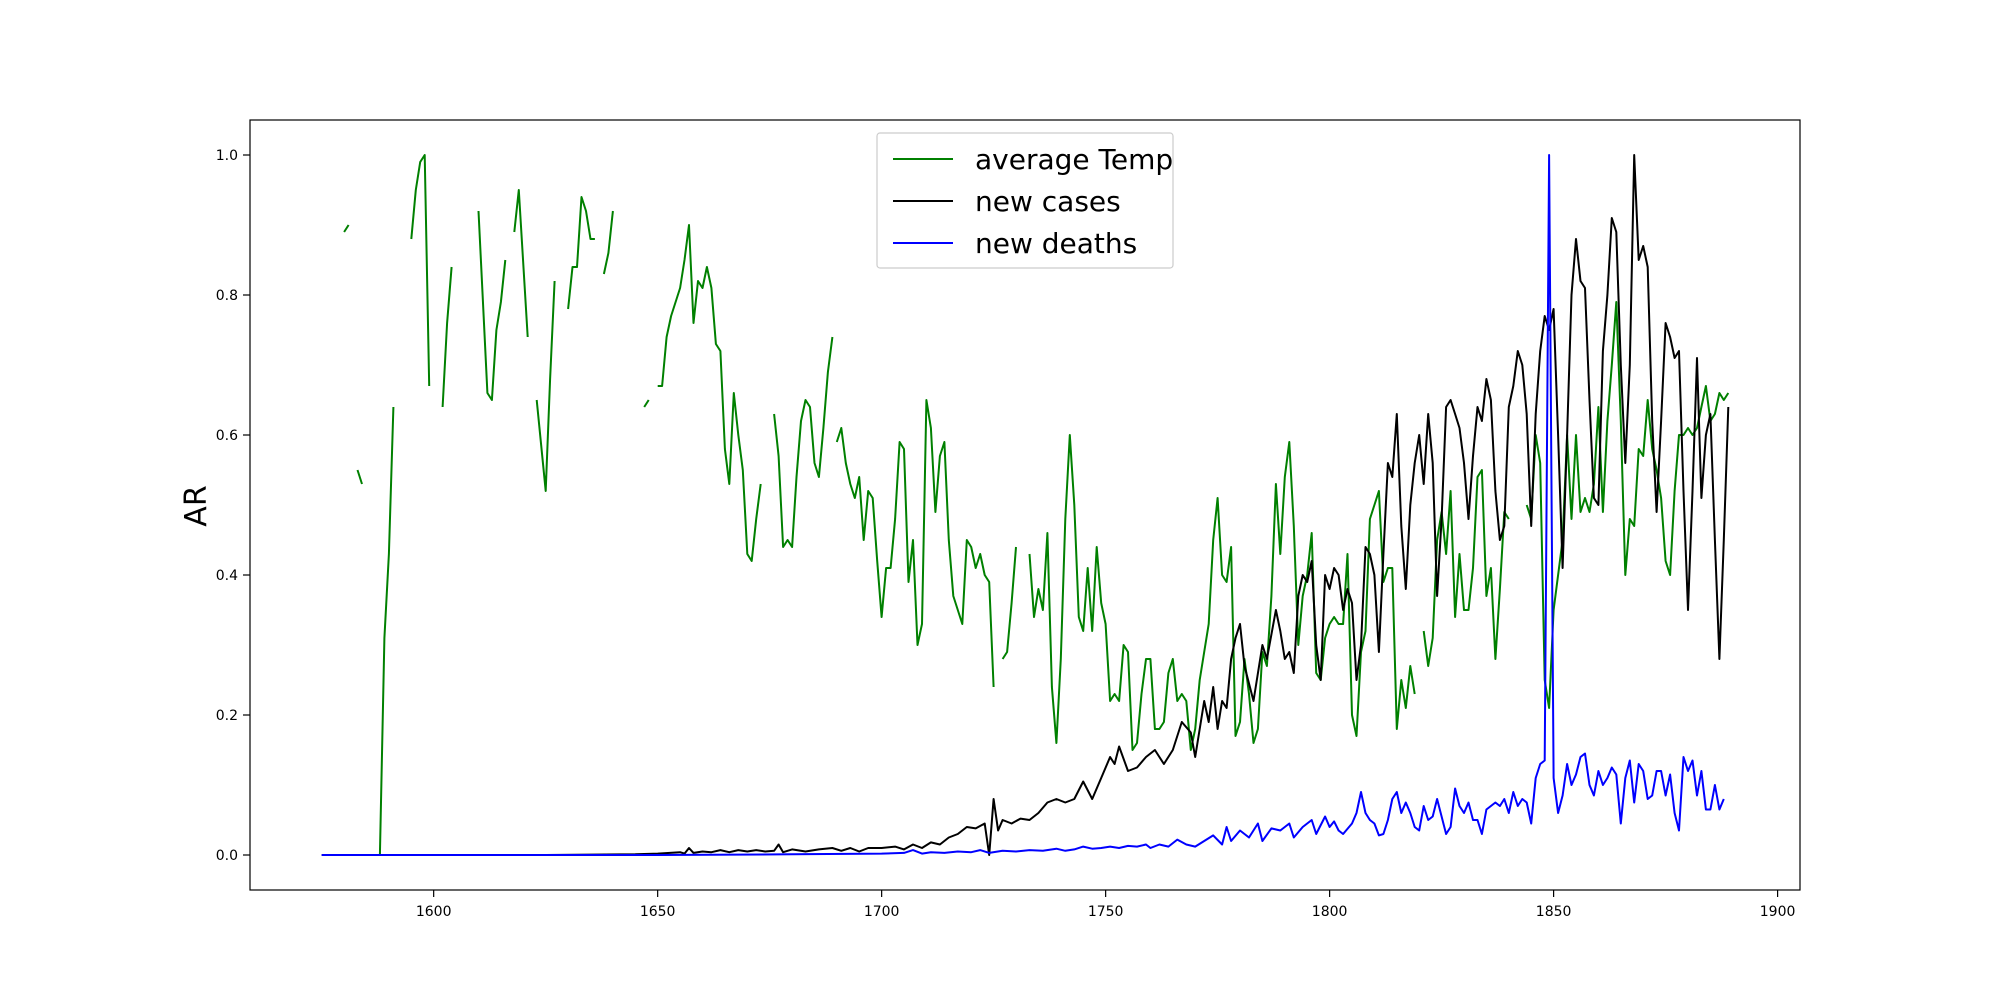 This screenshot has width=2000, height=1000. What do you see at coordinates (227, 856) in the screenshot?
I see `y-tick-label: 0.0` at bounding box center [227, 856].